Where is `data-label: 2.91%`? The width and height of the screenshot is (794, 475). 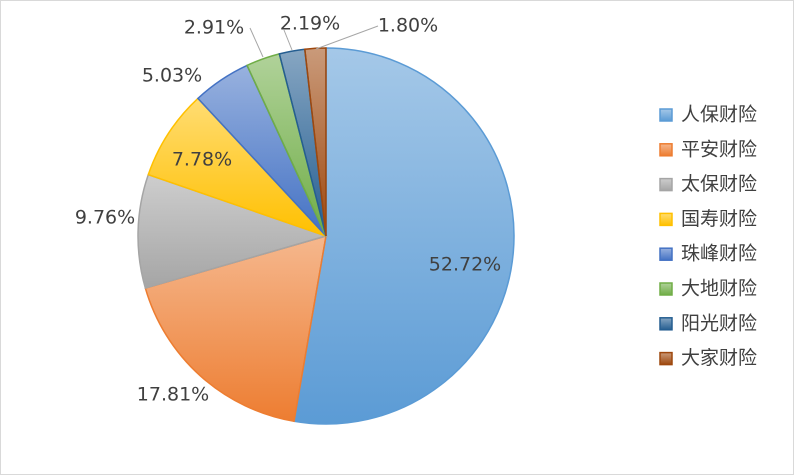 data-label: 2.91% is located at coordinates (214, 28).